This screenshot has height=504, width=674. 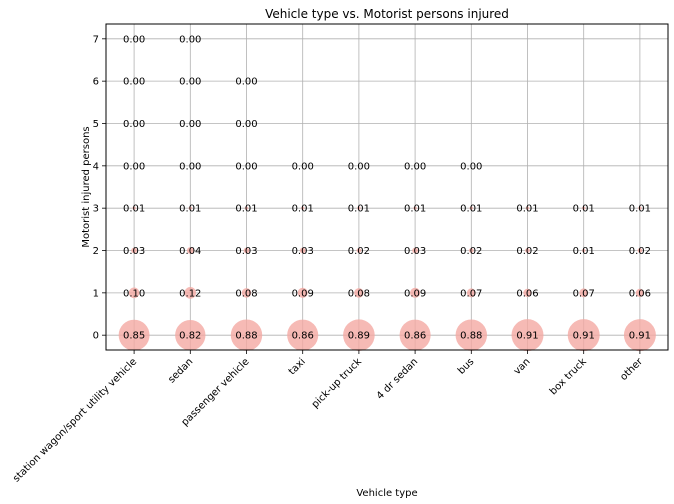 What do you see at coordinates (466, 366) in the screenshot?
I see `x-tick-label: bus` at bounding box center [466, 366].